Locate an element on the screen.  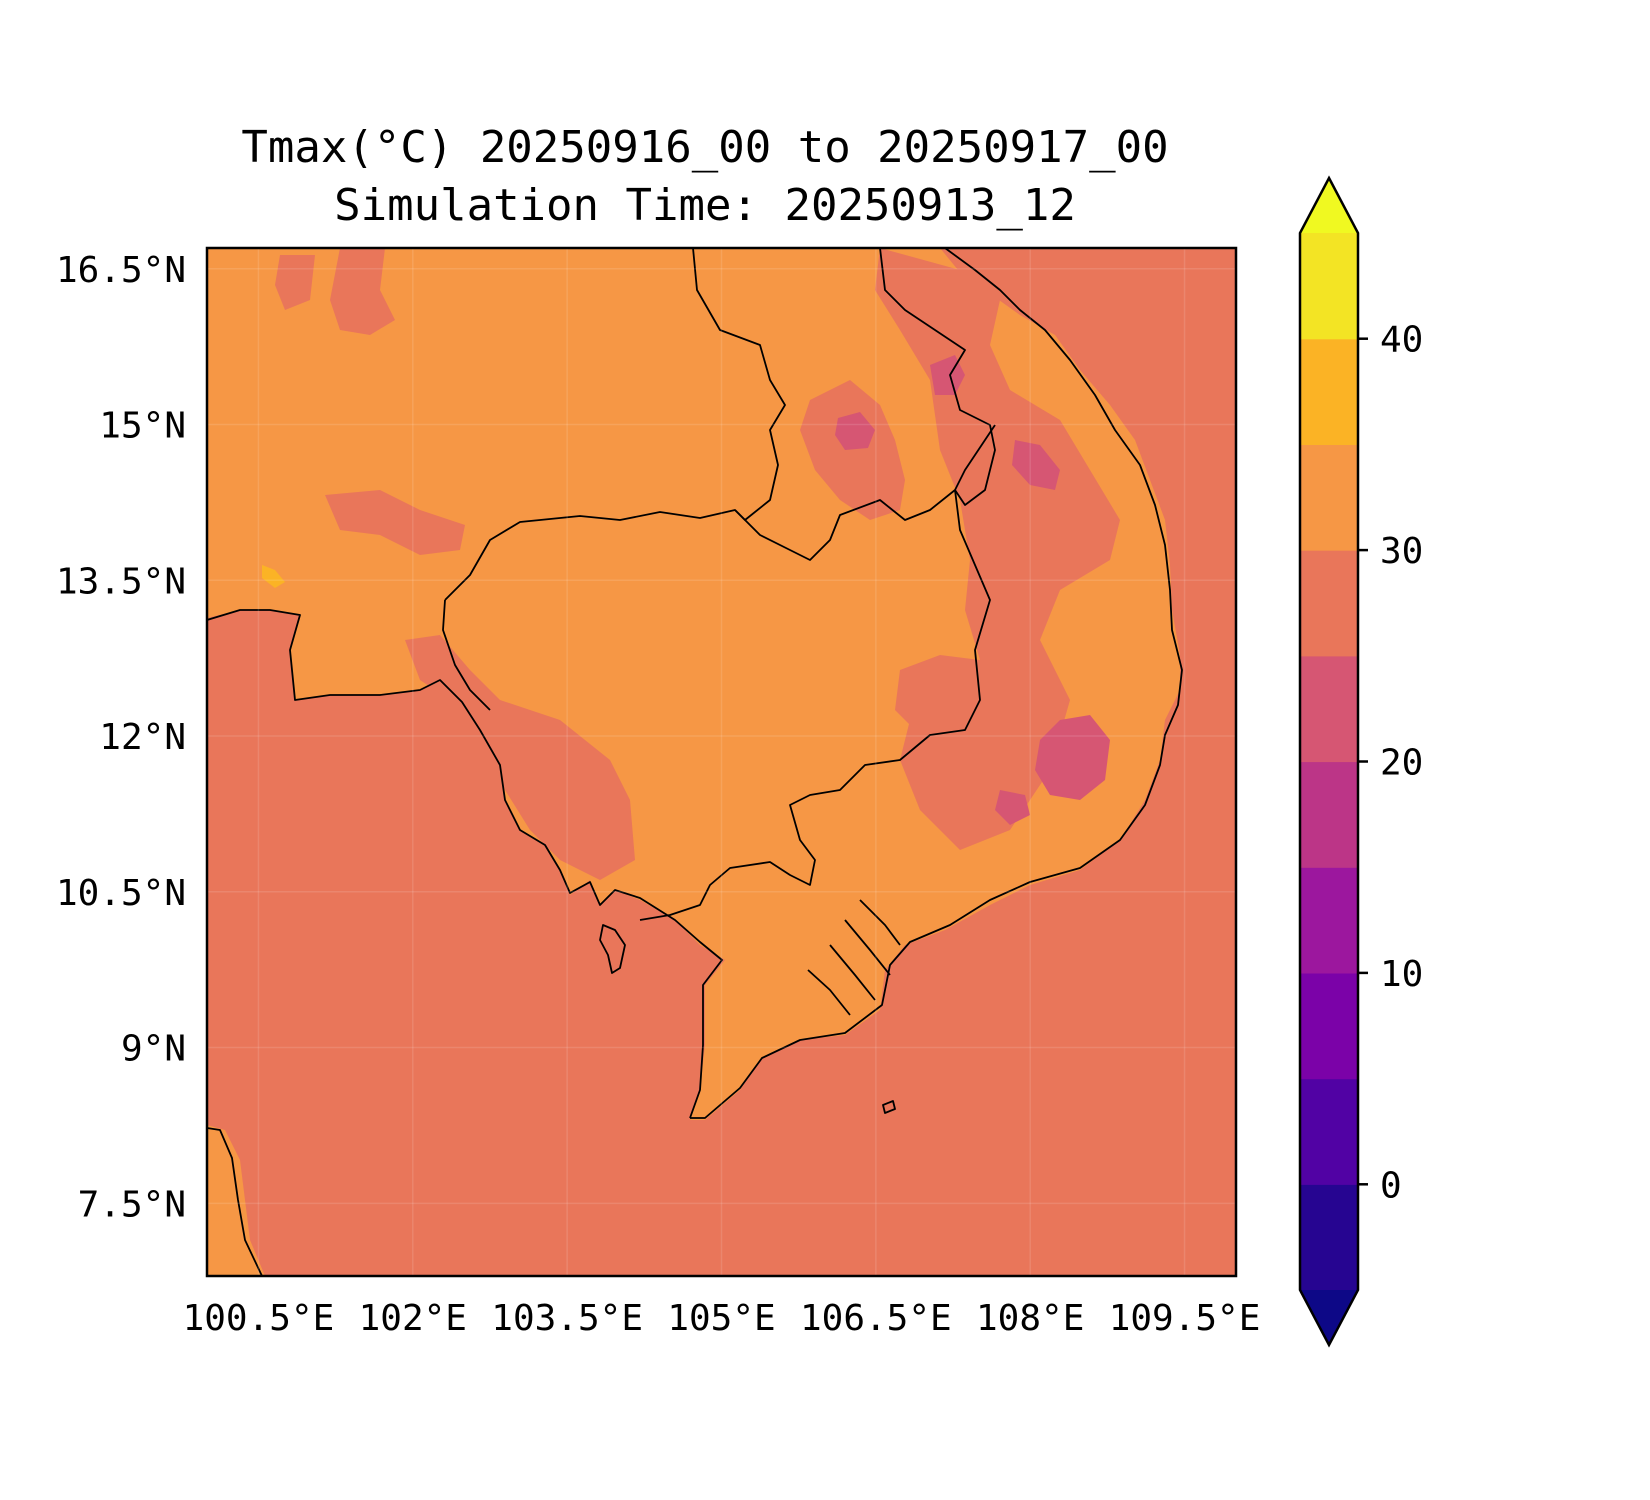
colorbar-tick-label: 10 is located at coordinates (1401, 974).